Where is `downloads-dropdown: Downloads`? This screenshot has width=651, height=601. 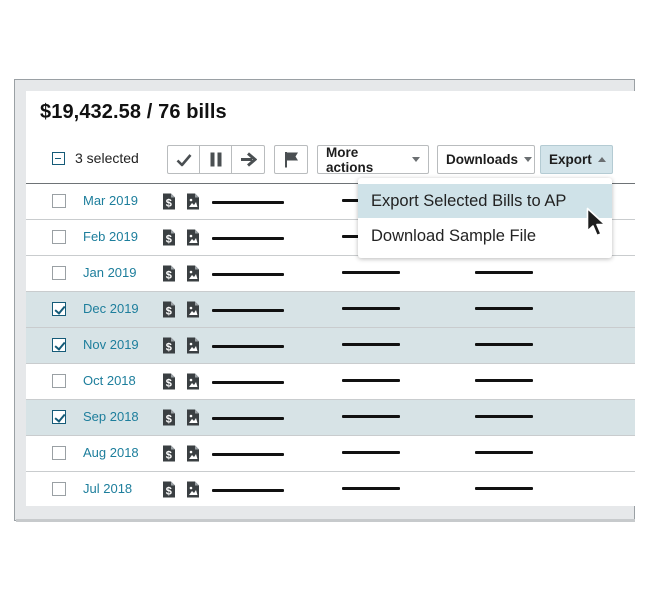
downloads-dropdown: Downloads is located at coordinates (486, 159).